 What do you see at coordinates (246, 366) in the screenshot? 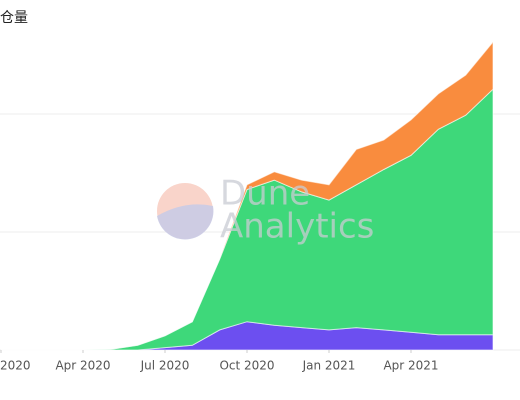
I see `x-tick-label: Oct 2020` at bounding box center [246, 366].